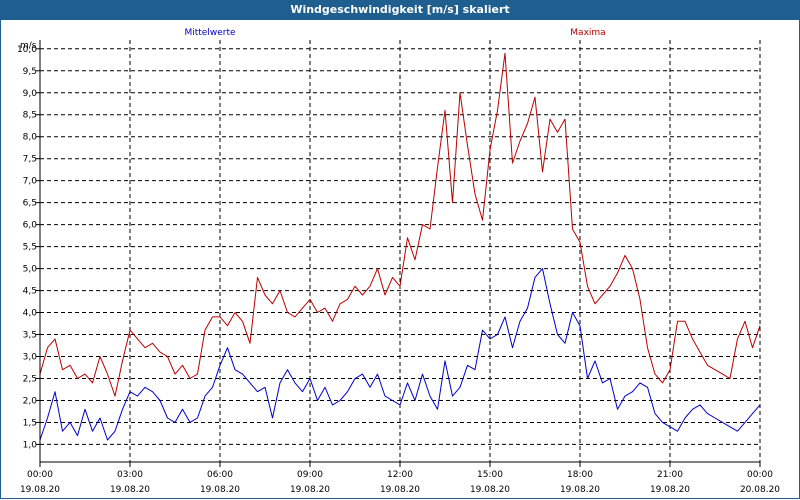 This screenshot has width=800, height=500. Describe the element at coordinates (30, 160) in the screenshot. I see `y-tick-label: 7,5` at that location.